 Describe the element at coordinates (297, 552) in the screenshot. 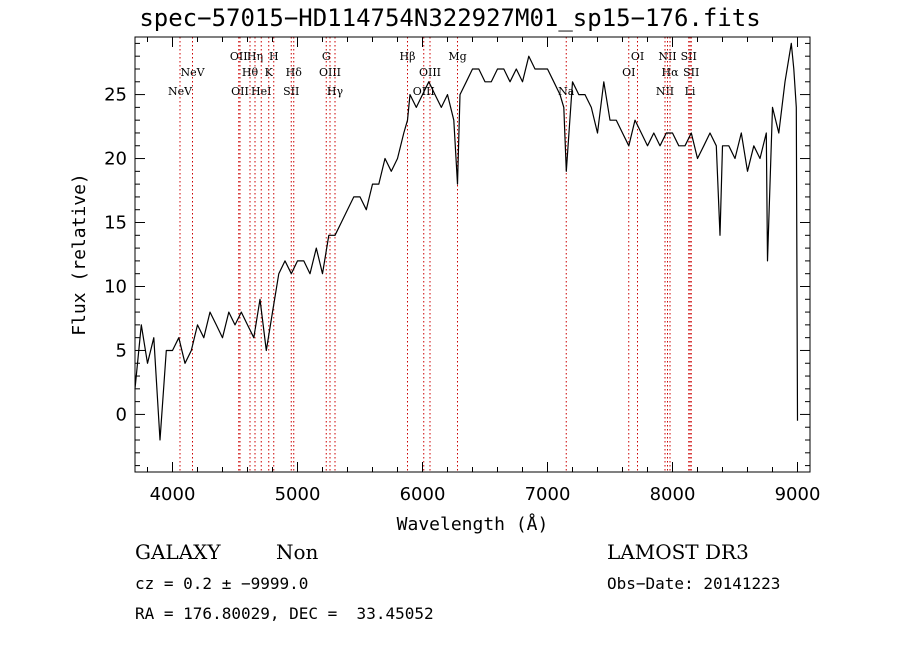

I see `object-subclass: Non` at that location.